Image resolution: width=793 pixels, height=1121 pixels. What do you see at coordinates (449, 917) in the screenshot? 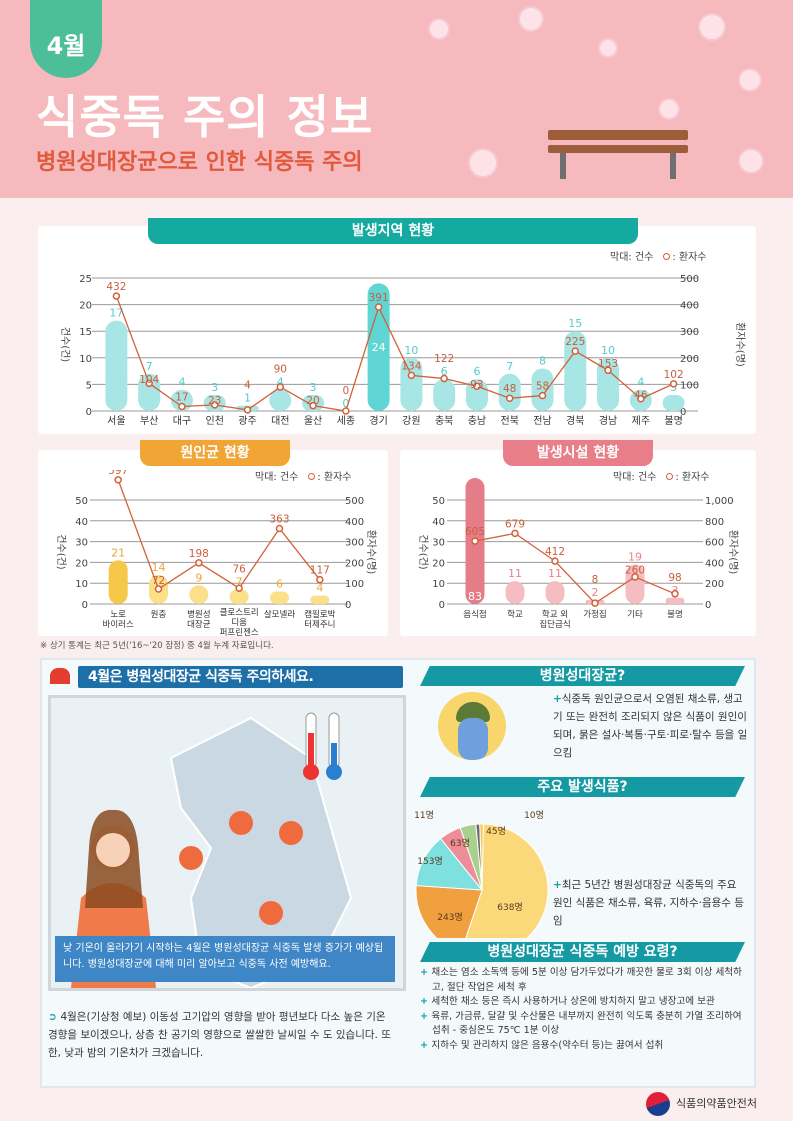
I see `pie-label: 243명` at bounding box center [449, 917].